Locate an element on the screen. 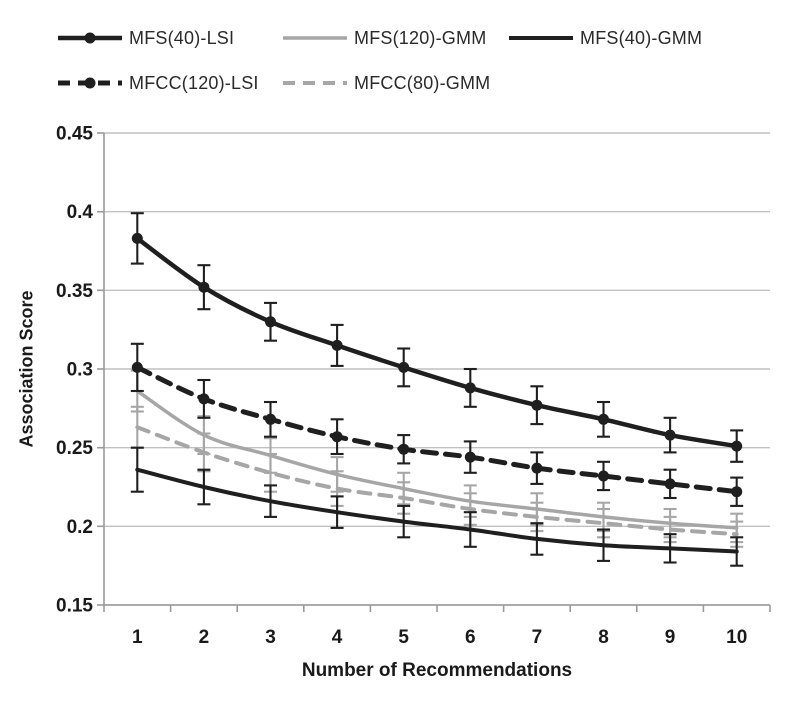 This screenshot has width=790, height=713. legend-item-mfs-120-gmm: MFS(120)-GMM is located at coordinates (384, 38).